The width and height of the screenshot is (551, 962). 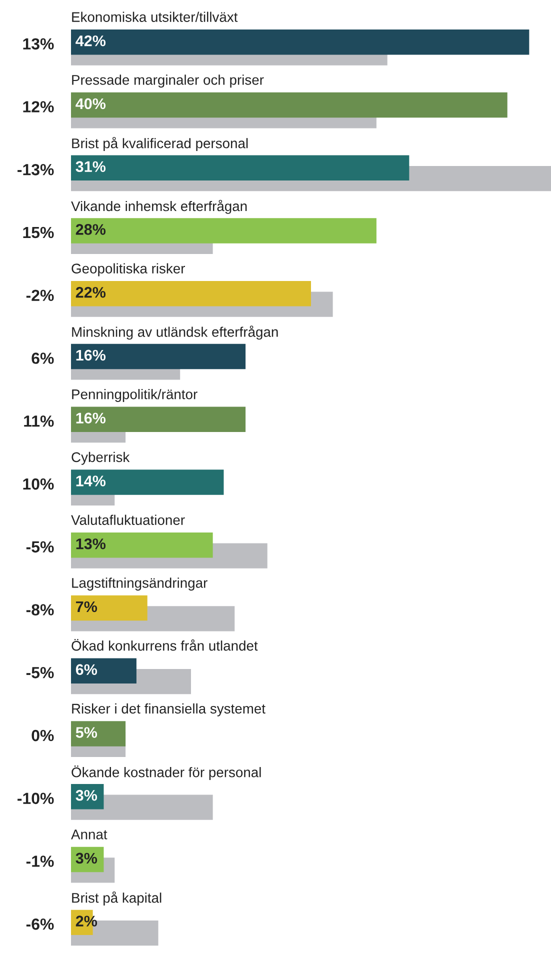 What do you see at coordinates (117, 898) in the screenshot?
I see `y-tick-label: Brist på kapital` at bounding box center [117, 898].